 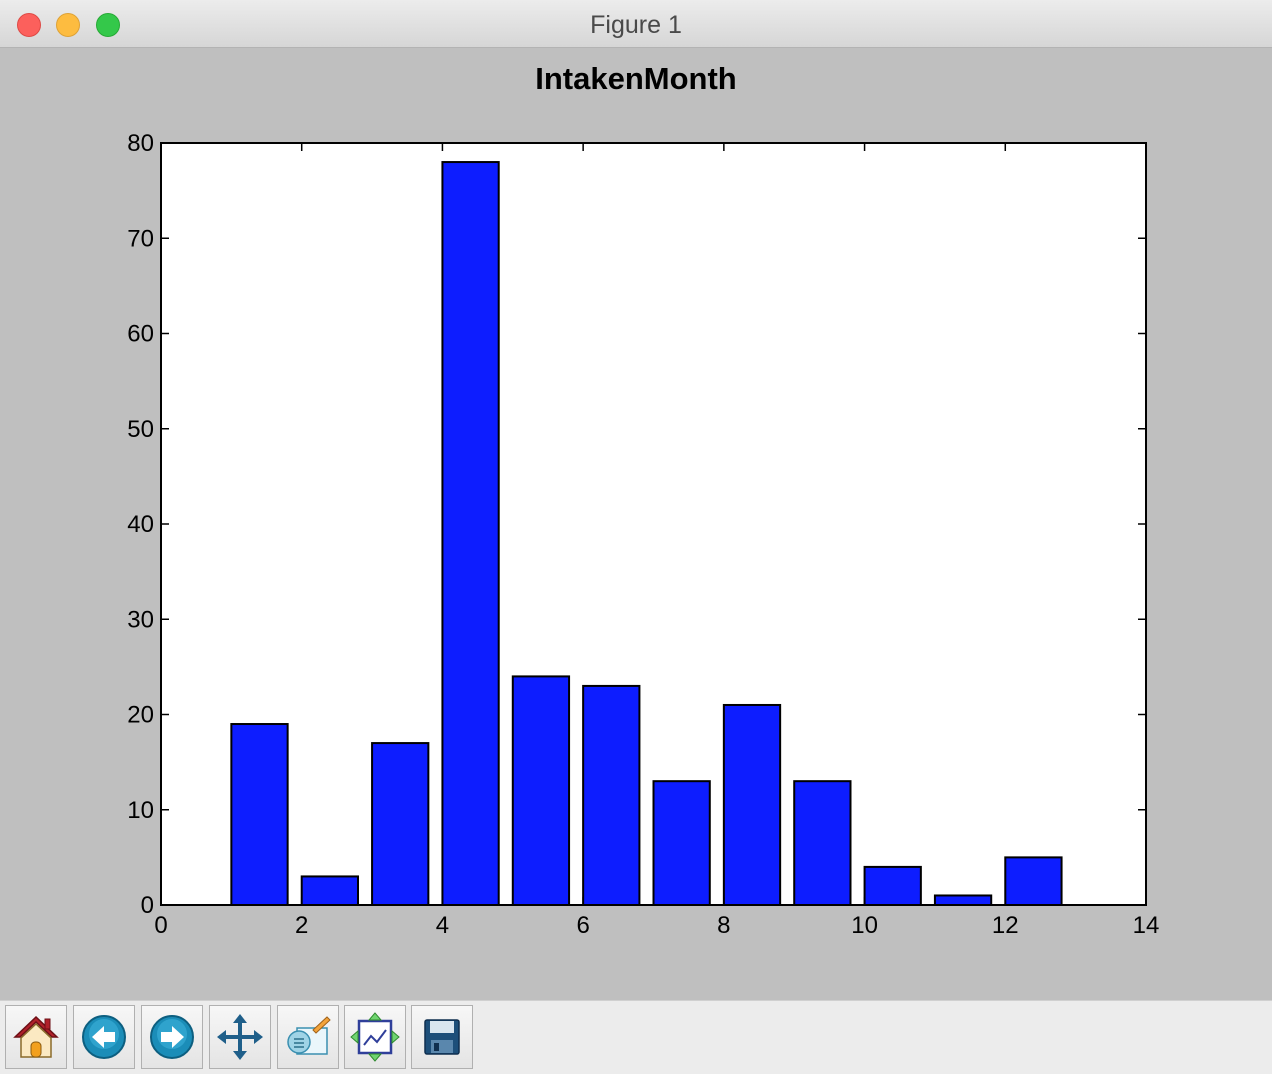 What do you see at coordinates (1146, 925) in the screenshot?
I see `x-tick-label: 14` at bounding box center [1146, 925].